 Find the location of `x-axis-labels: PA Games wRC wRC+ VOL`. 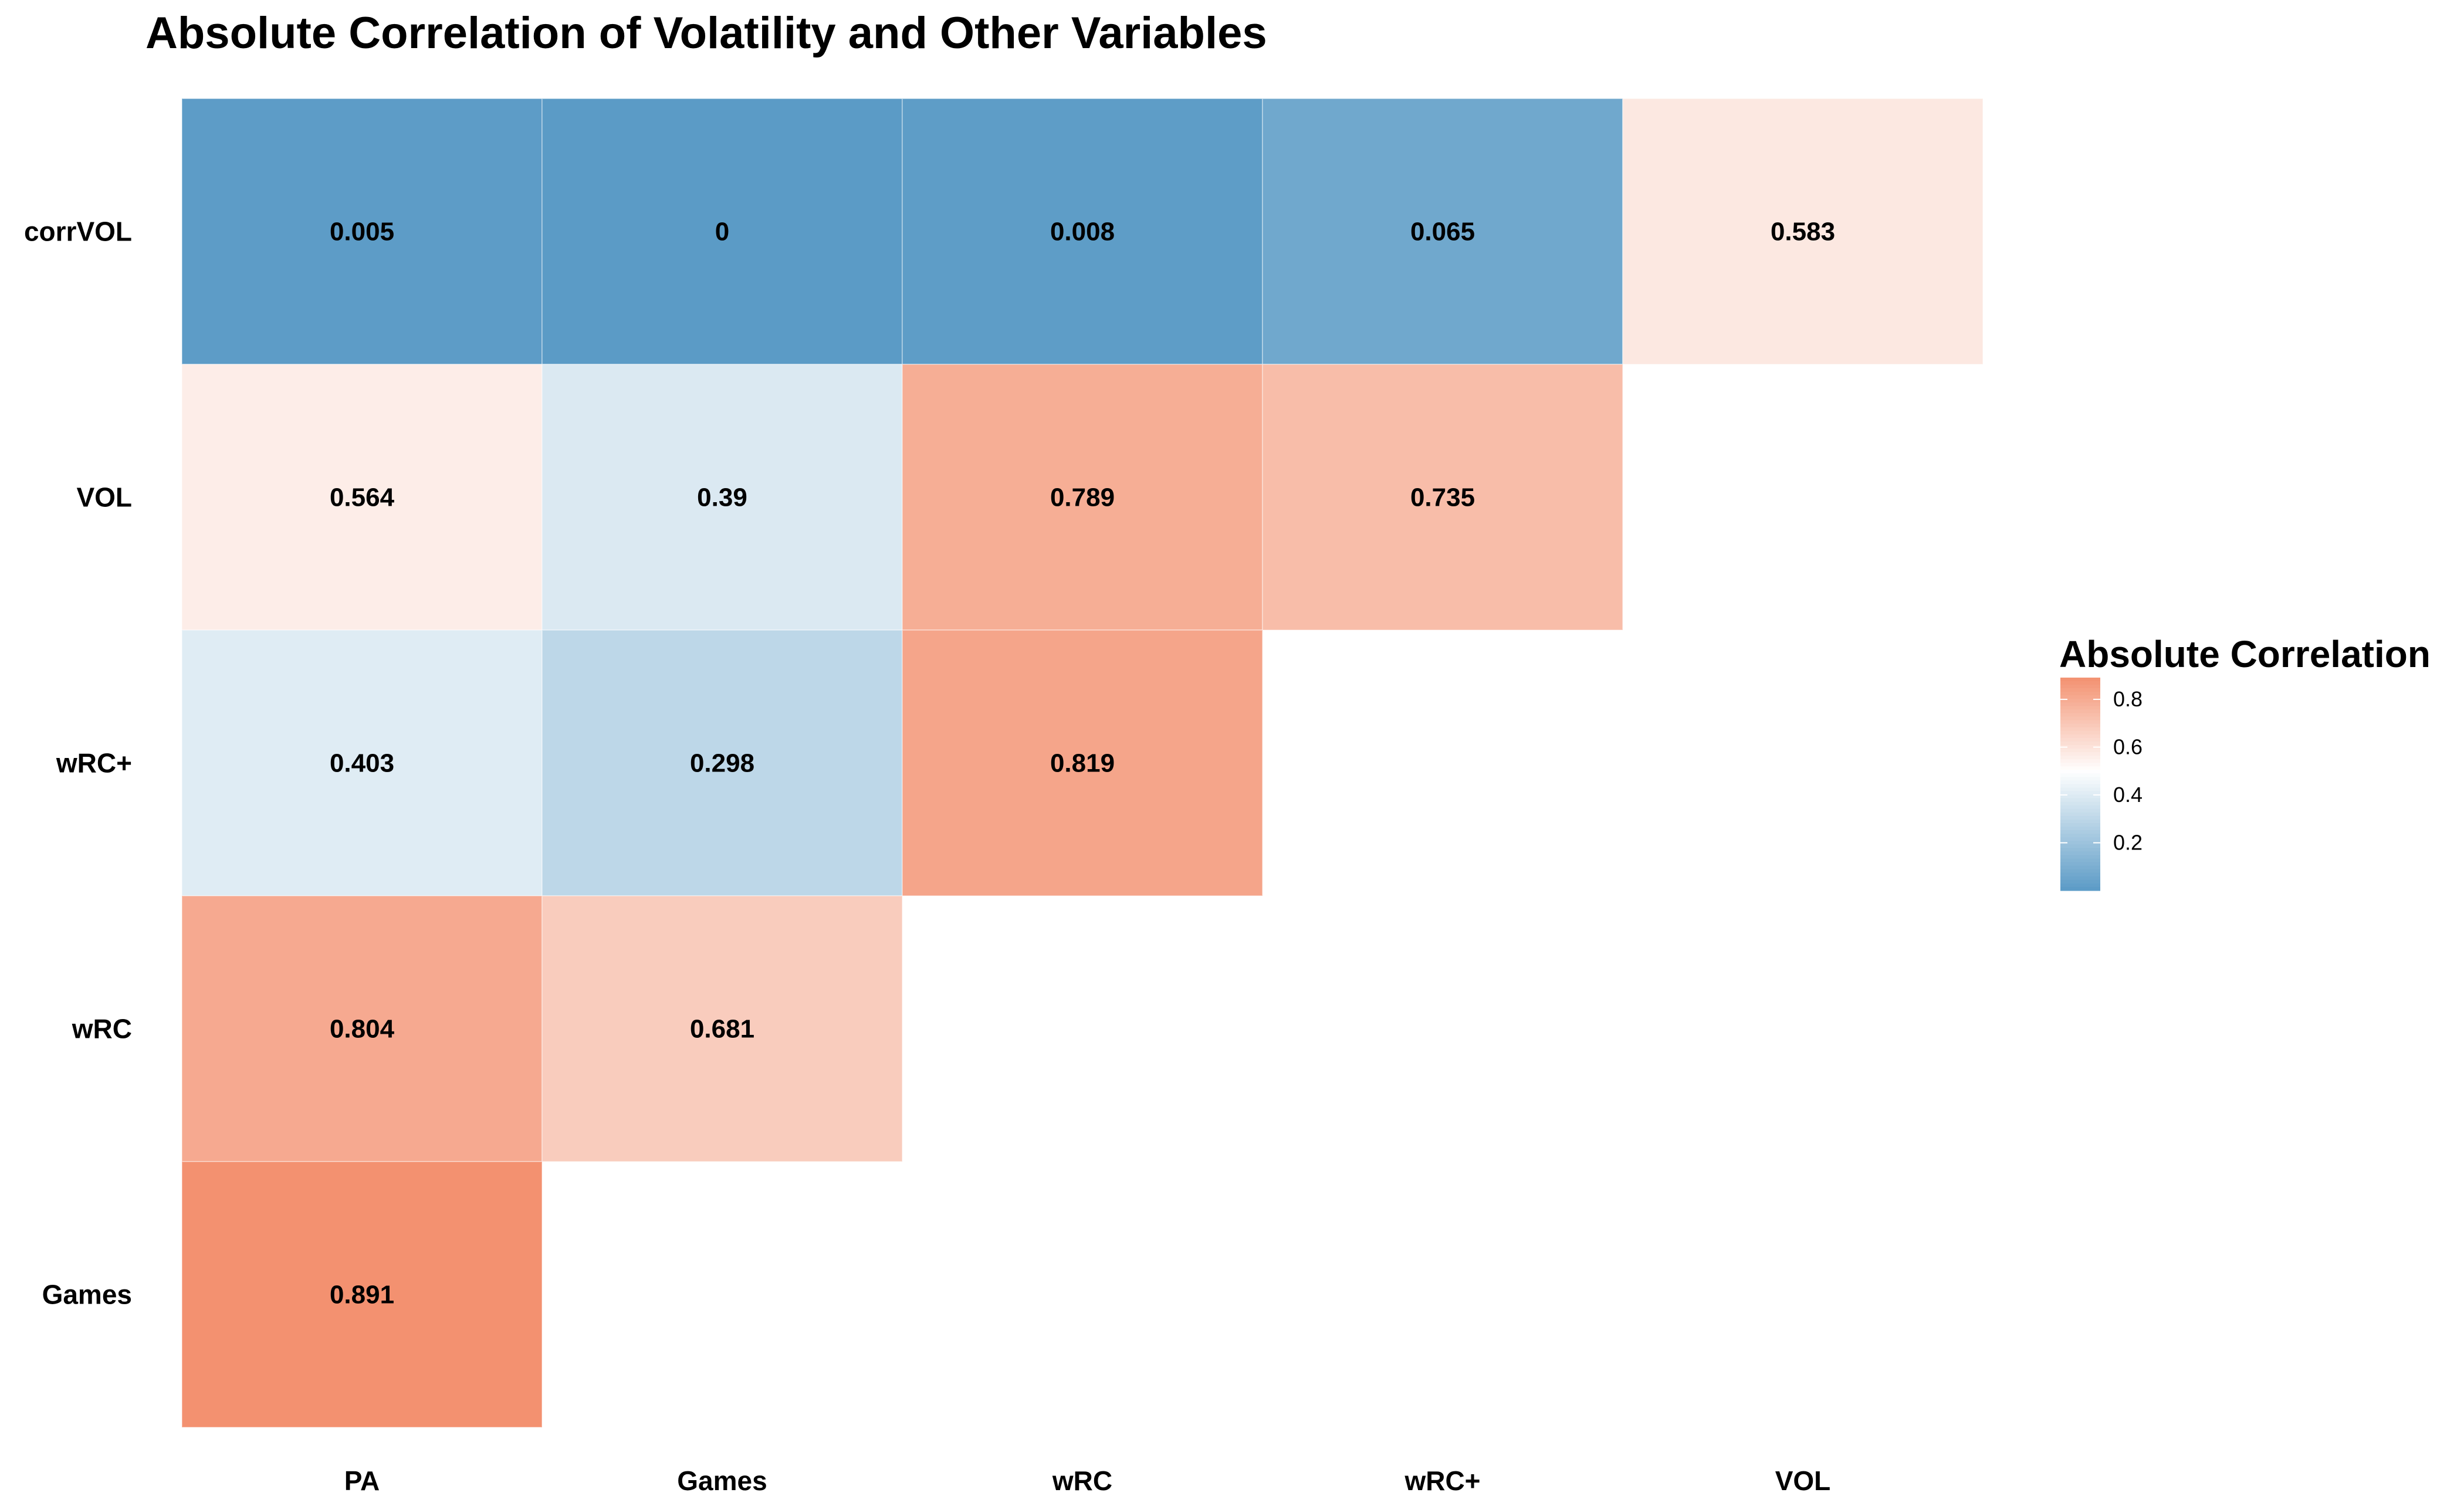

x-axis-labels: PA Games wRC wRC+ VOL is located at coordinates (1087, 1480).